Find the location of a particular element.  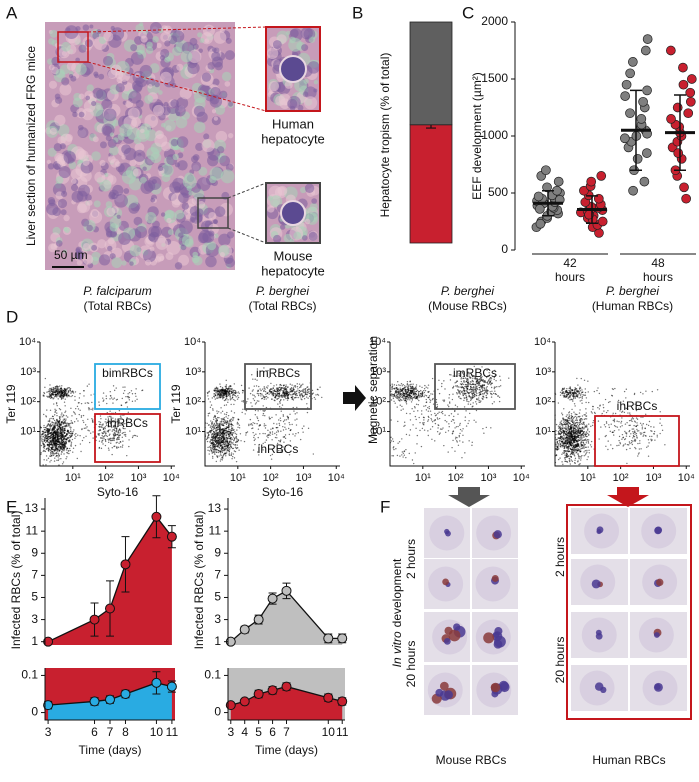

y-tick-label: 13 is located at coordinates (32, 508).